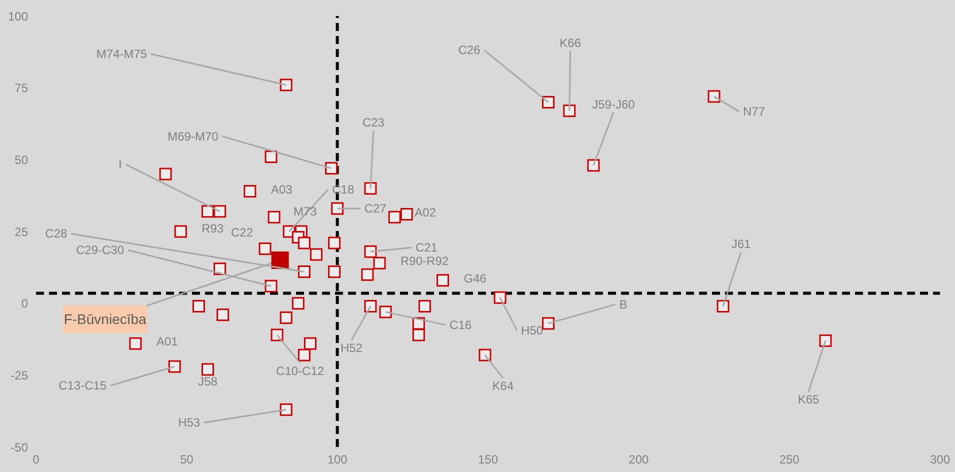  Describe the element at coordinates (306, 211) in the screenshot. I see `data-label: M73` at that location.